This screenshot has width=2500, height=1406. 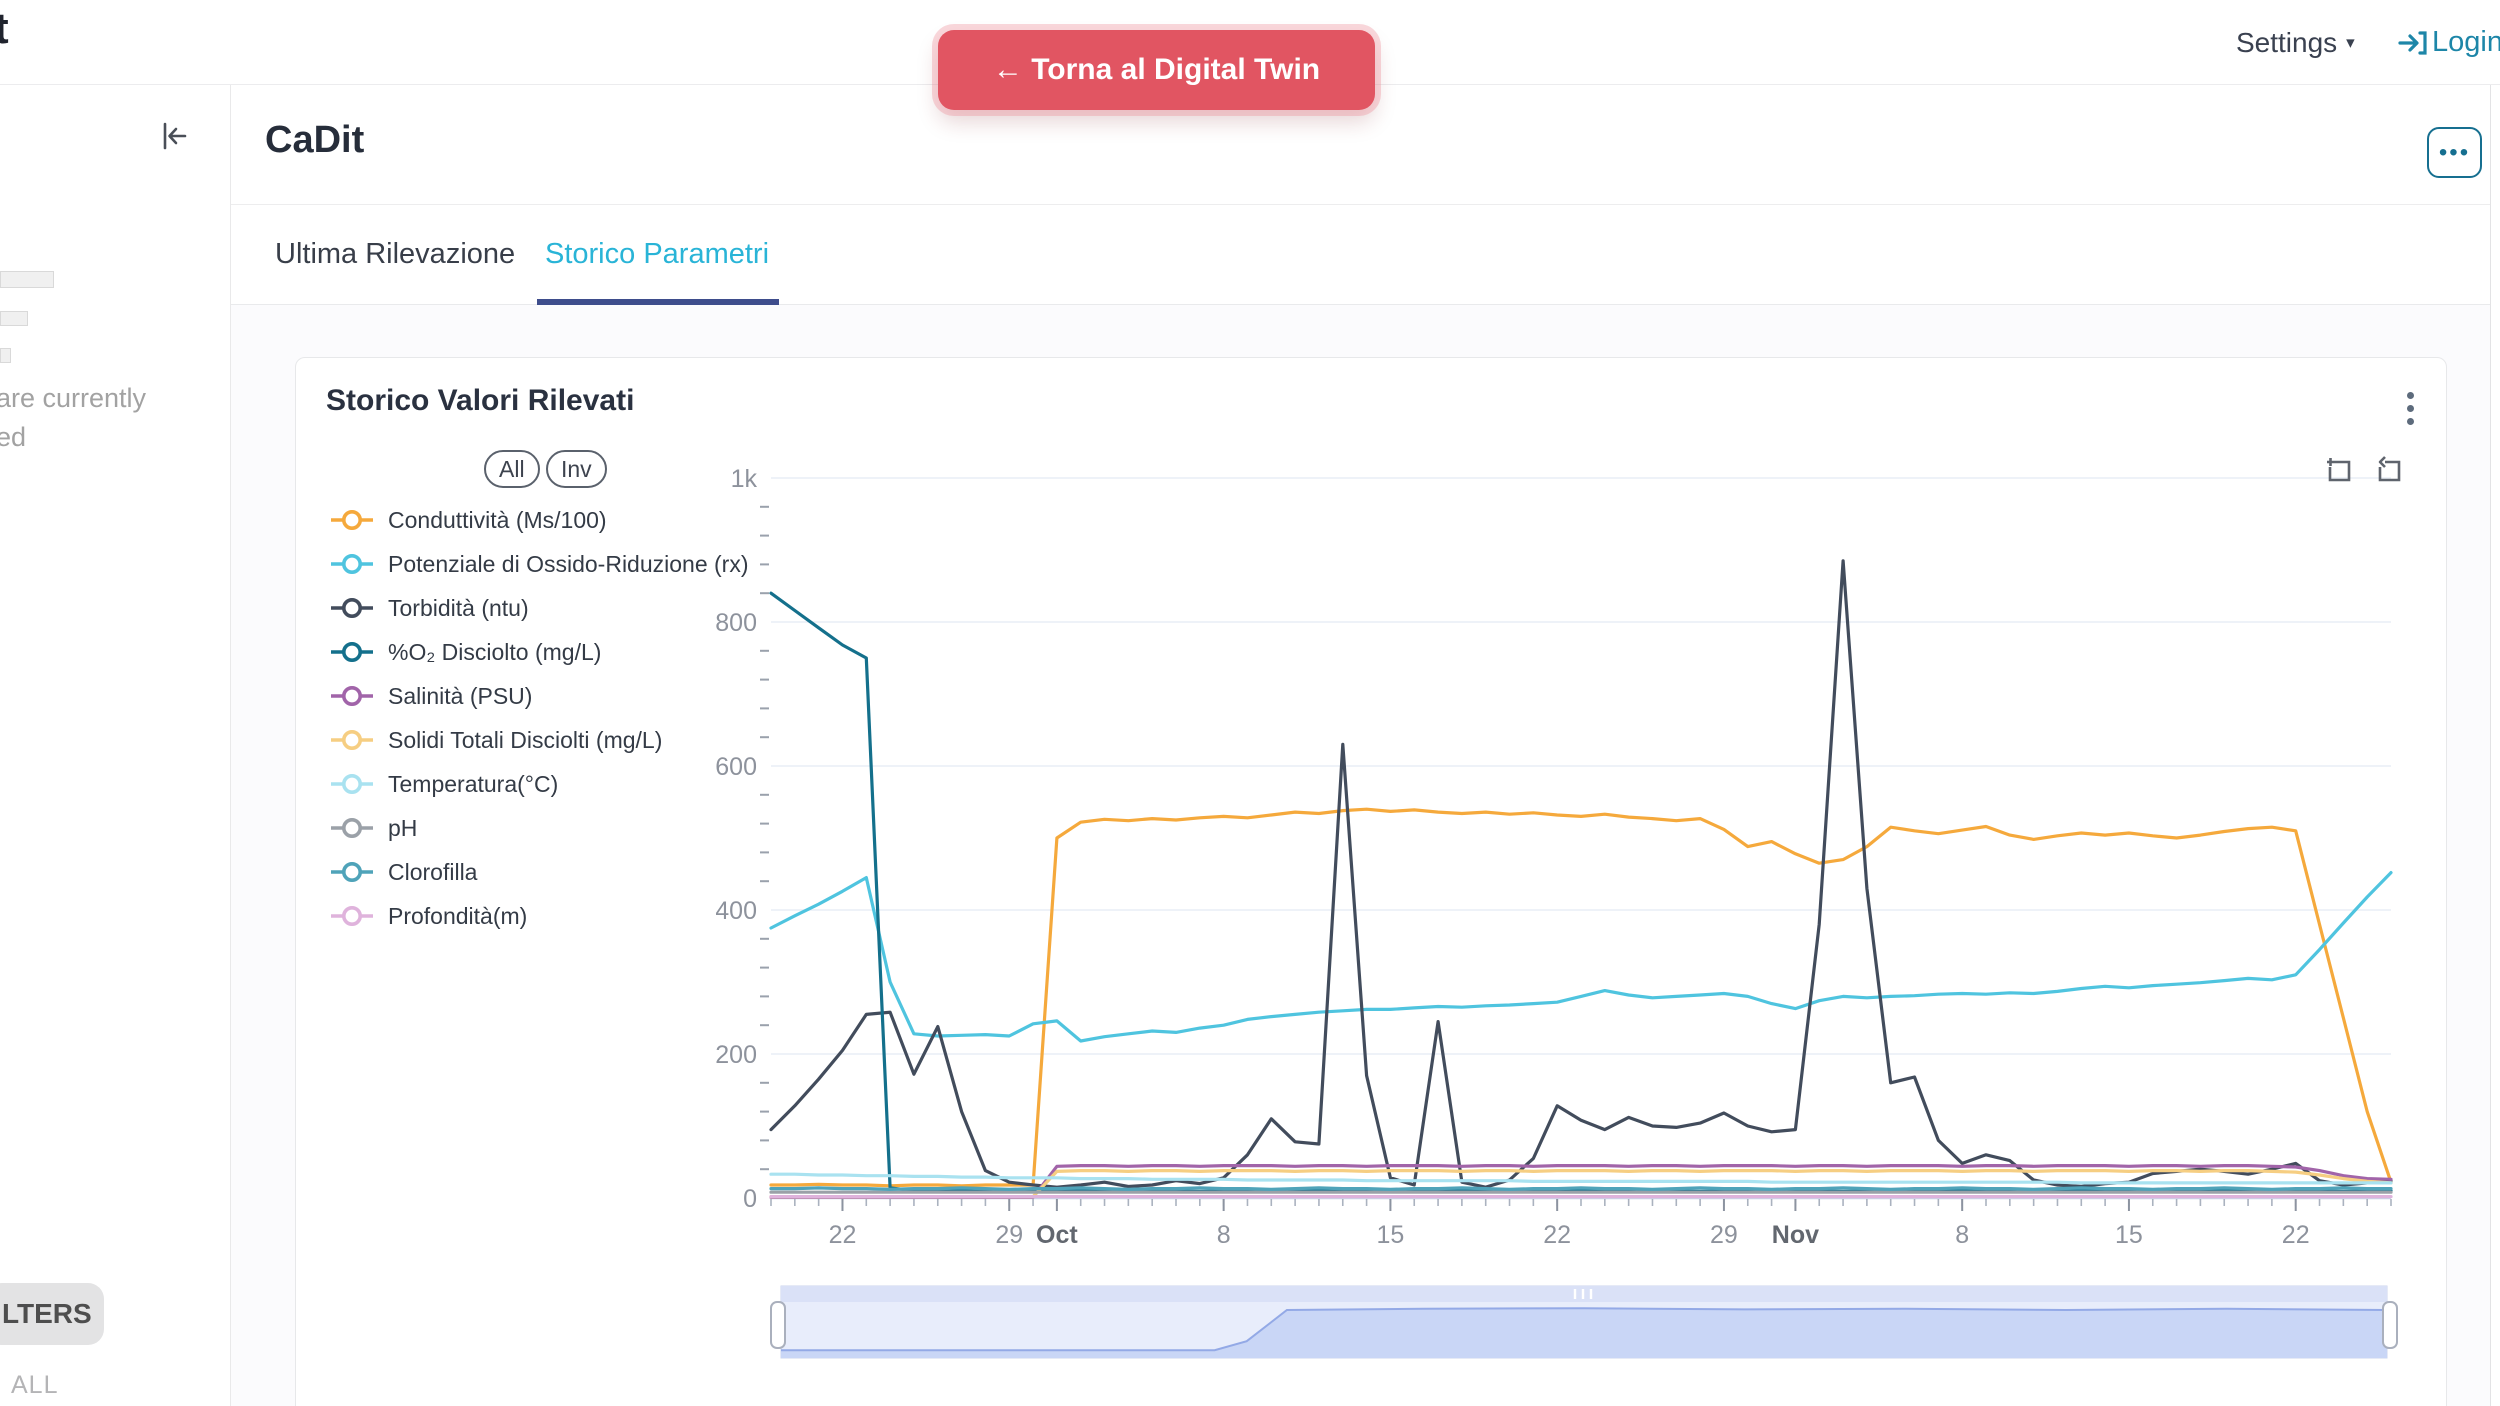 What do you see at coordinates (525, 739) in the screenshot?
I see `legend-label: Solidi Totali Disciolti (mg/L)` at bounding box center [525, 739].